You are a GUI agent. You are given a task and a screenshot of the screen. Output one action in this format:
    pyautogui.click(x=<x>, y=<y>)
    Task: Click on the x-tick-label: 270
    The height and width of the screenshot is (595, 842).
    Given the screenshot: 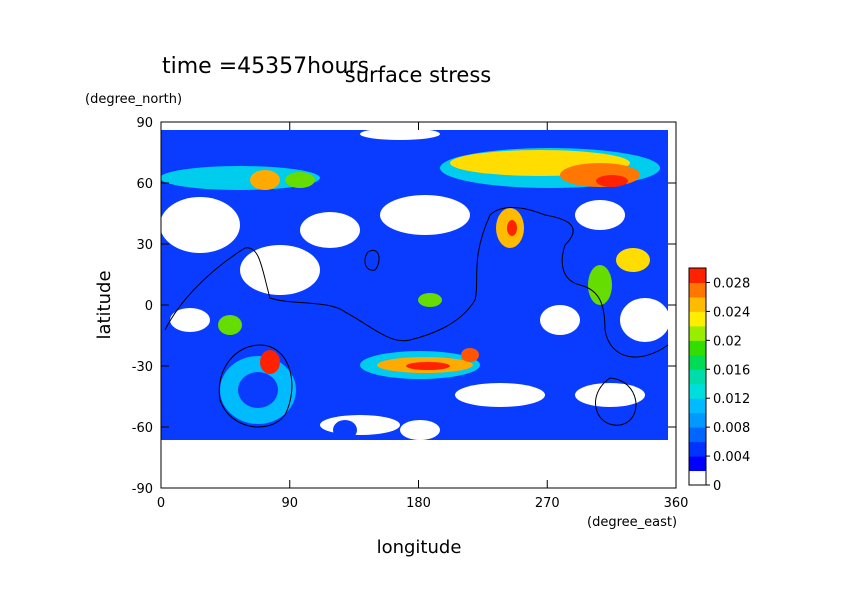 What is the action you would take?
    pyautogui.click(x=547, y=503)
    